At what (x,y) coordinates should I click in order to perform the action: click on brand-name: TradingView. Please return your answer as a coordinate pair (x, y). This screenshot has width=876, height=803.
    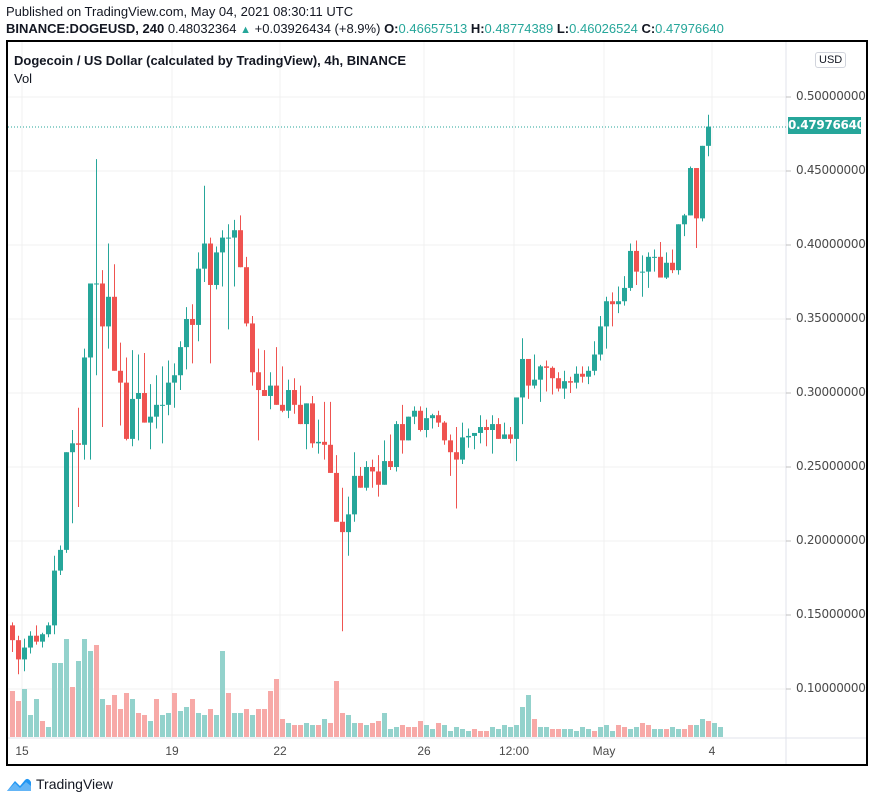
    Looking at the image, I should click on (75, 784).